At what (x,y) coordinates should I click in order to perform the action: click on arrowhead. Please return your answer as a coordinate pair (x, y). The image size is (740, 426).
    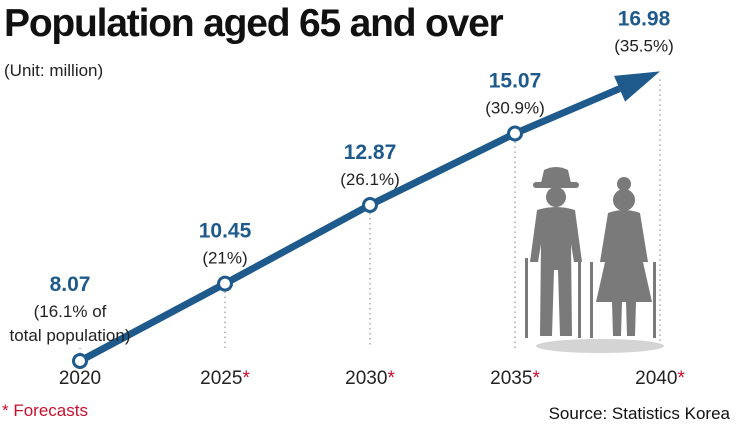
    Looking at the image, I should click on (637, 86).